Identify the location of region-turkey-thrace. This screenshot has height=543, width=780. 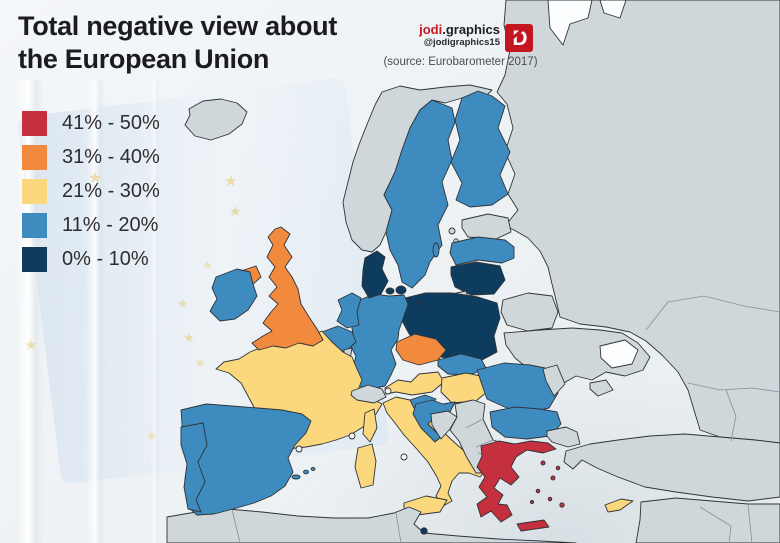
(563, 437).